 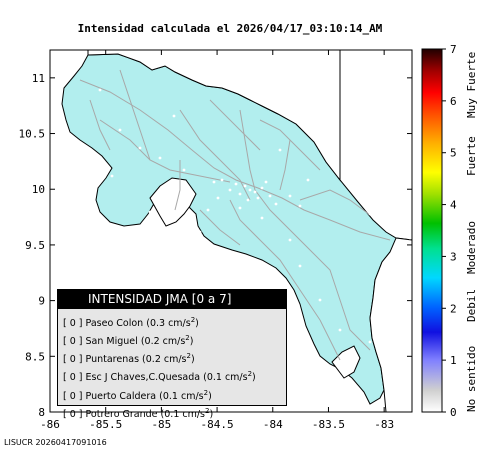 What do you see at coordinates (41, 412) in the screenshot?
I see `y-tick-label: 8` at bounding box center [41, 412].